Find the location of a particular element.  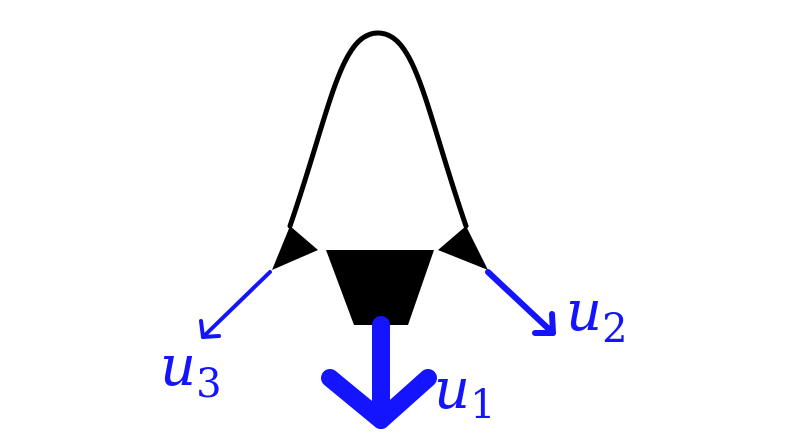

center-vertex is located at coordinates (380, 287).